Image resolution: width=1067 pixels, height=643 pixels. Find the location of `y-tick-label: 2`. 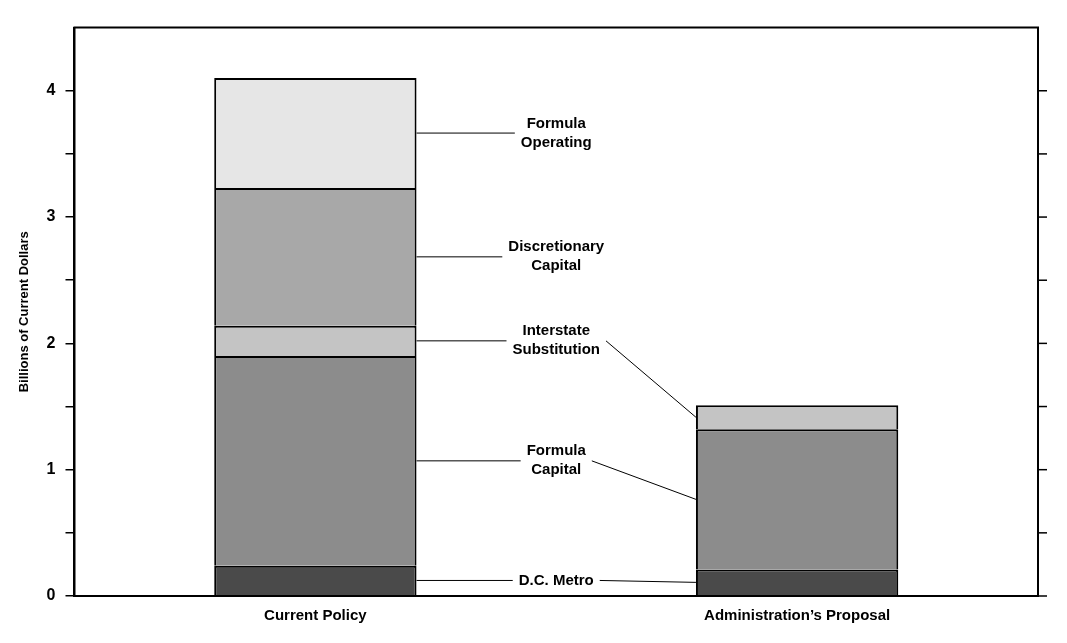

y-tick-label: 2 is located at coordinates (51, 342).